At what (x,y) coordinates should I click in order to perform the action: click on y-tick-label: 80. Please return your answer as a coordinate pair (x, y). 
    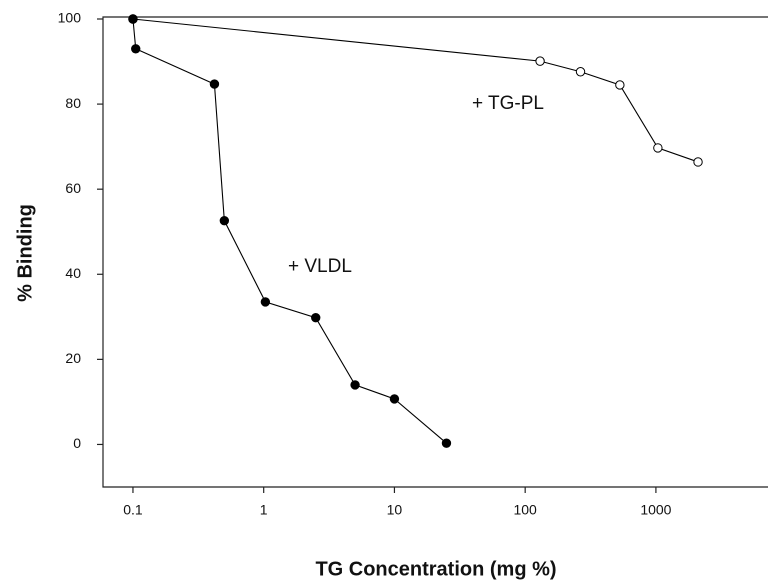
    Looking at the image, I should click on (73, 103).